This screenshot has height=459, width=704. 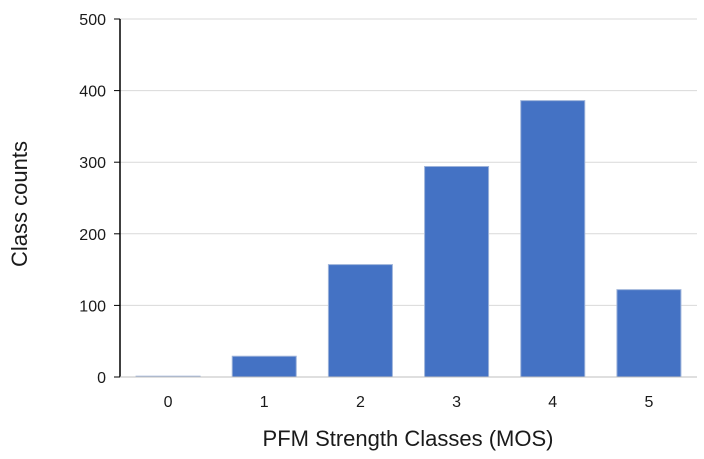 What do you see at coordinates (92, 199) in the screenshot?
I see `y-tick-labels: 0 100 200 300 400 500` at bounding box center [92, 199].